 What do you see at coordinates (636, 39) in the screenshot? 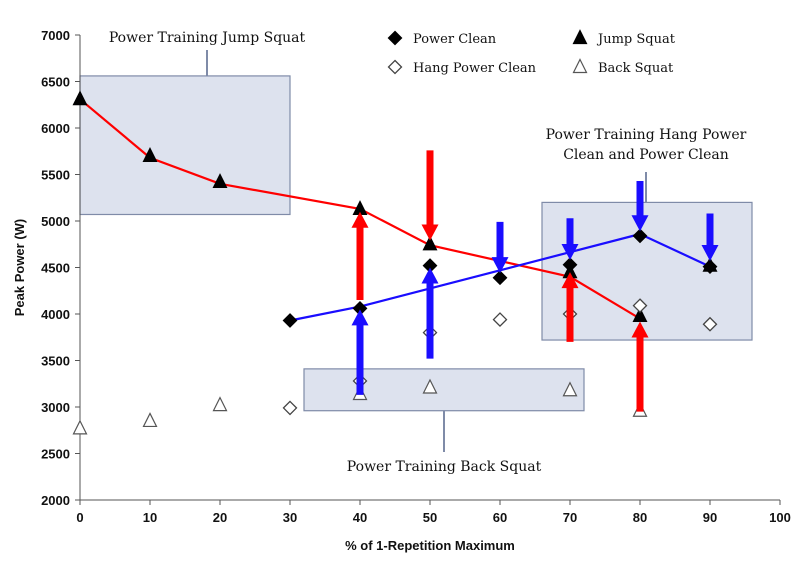
I see `legend-label-jump-squat: Jump Squat` at bounding box center [636, 39].